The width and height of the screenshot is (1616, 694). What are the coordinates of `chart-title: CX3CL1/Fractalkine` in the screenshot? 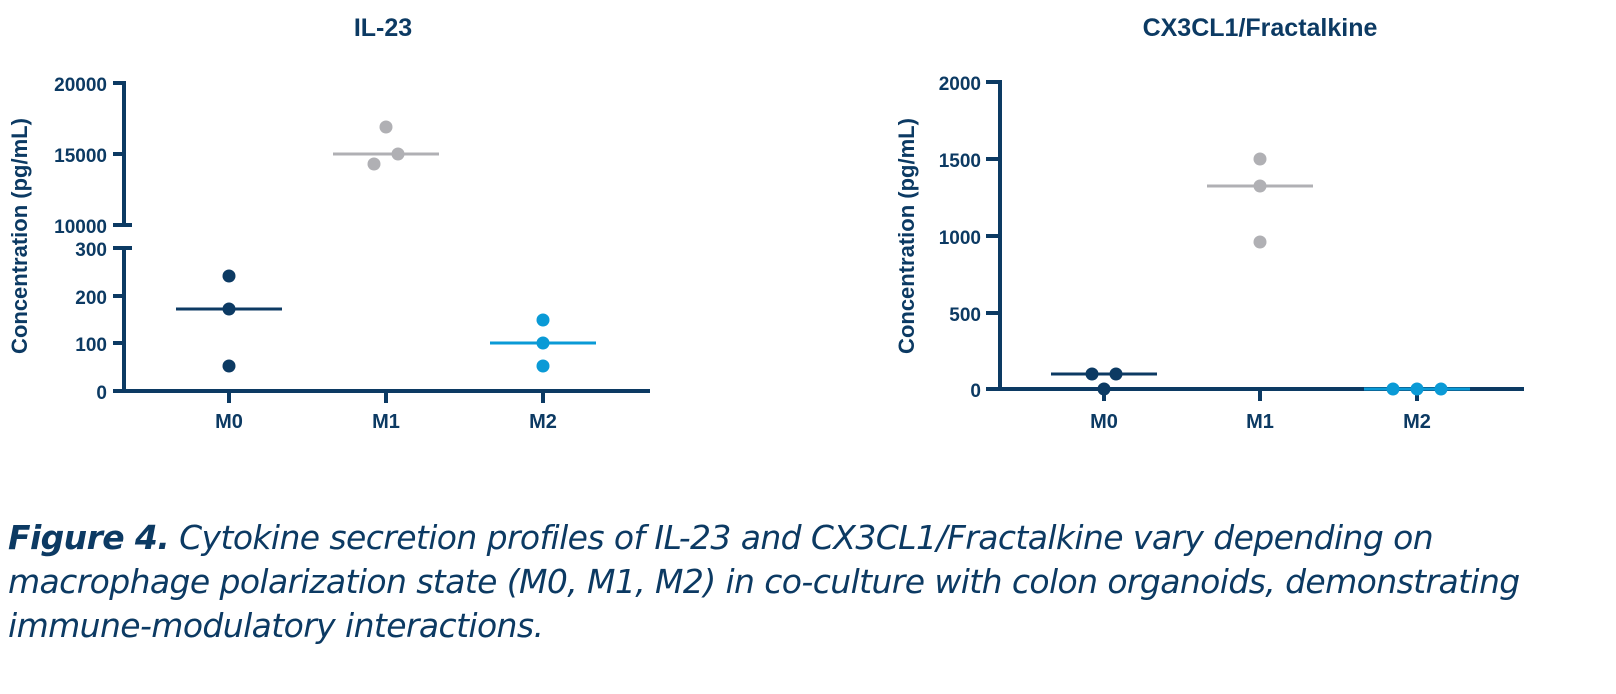 It's located at (1260, 28).